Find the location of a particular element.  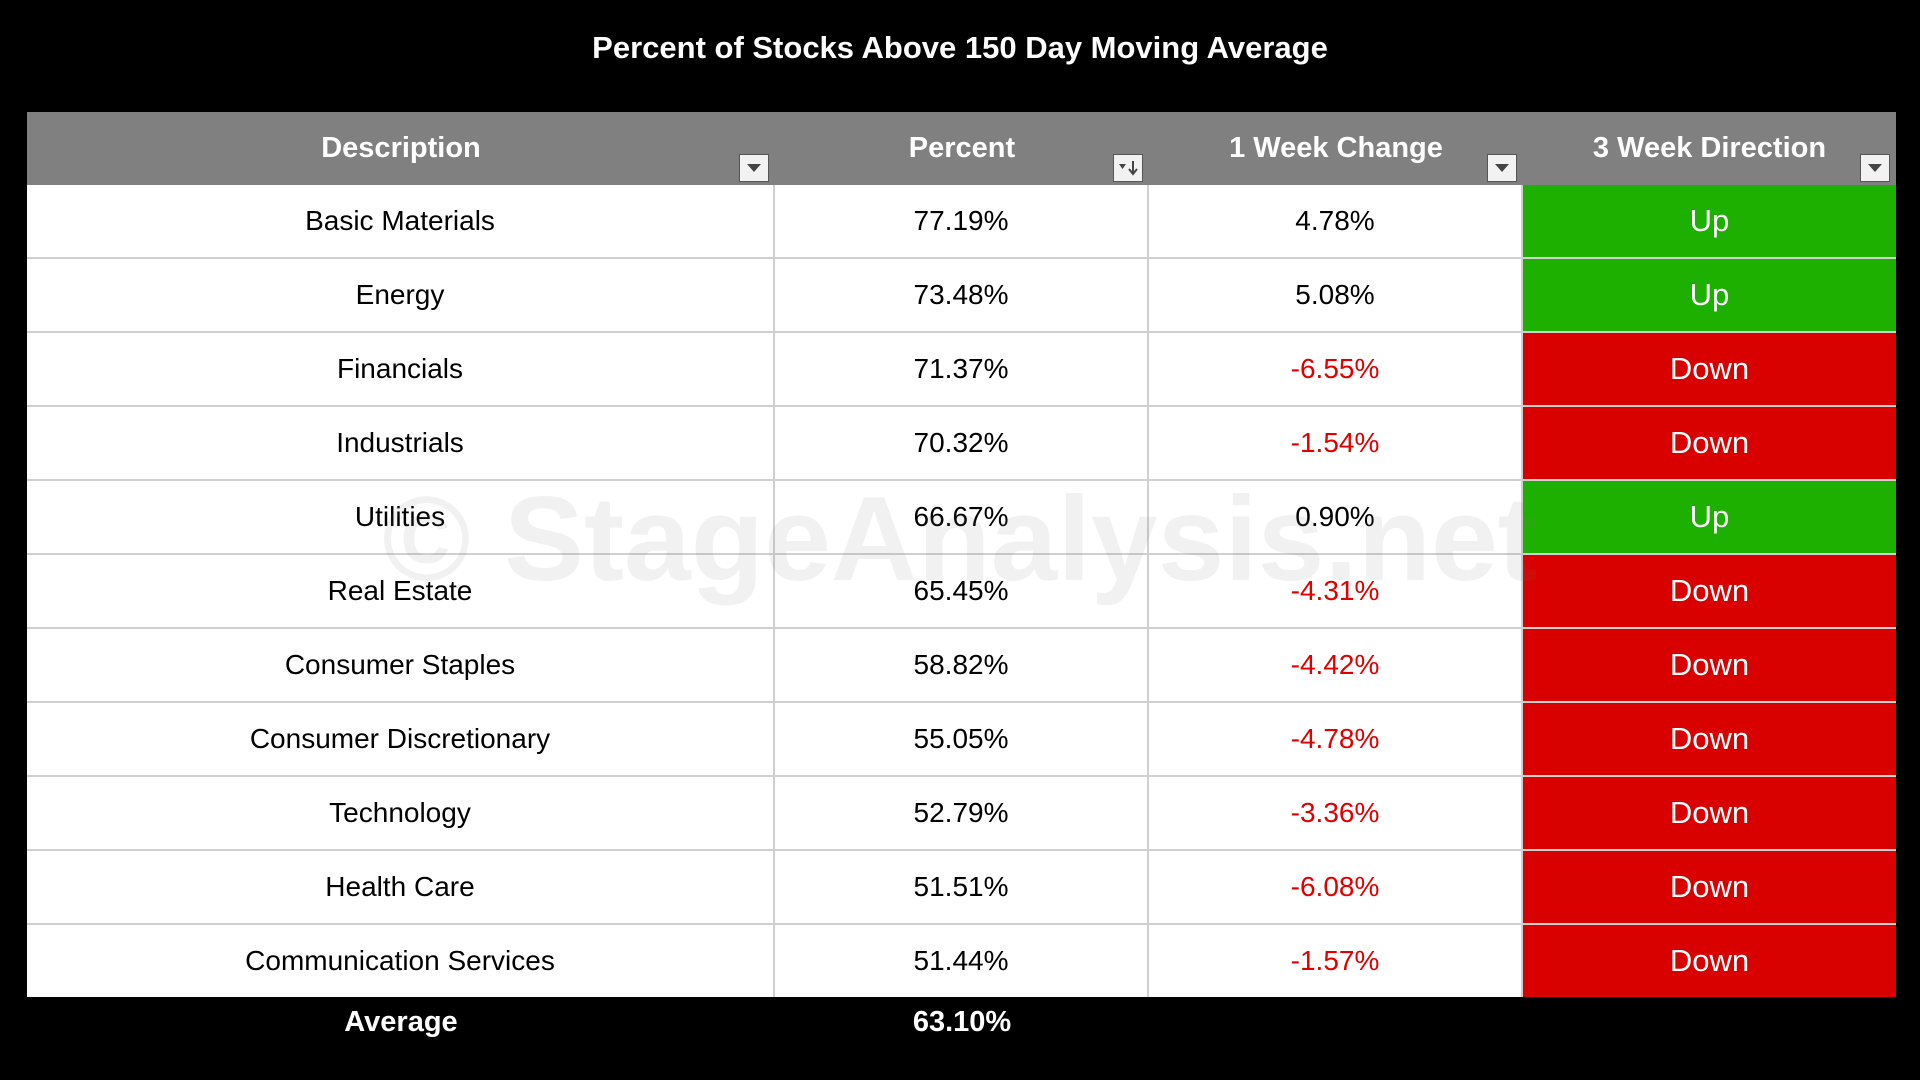

header-description-label: Description is located at coordinates (401, 148).